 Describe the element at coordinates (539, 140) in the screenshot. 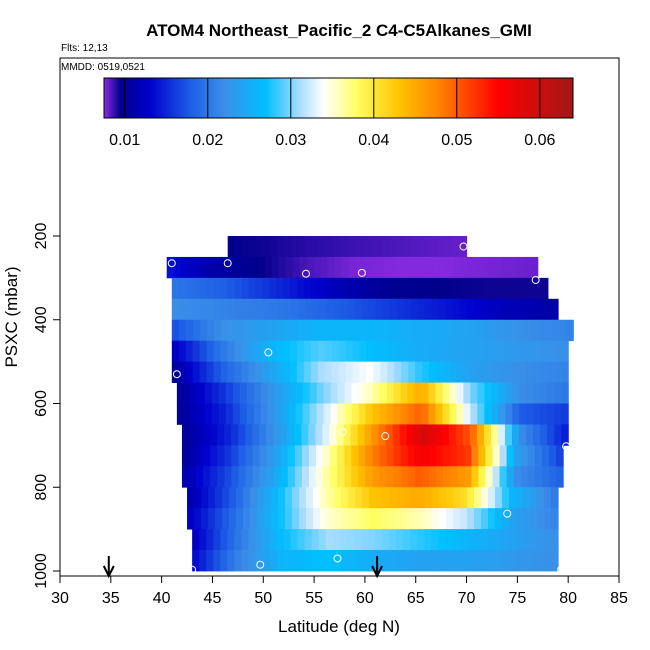

I see `colorbar-tick-label: 0.06` at that location.